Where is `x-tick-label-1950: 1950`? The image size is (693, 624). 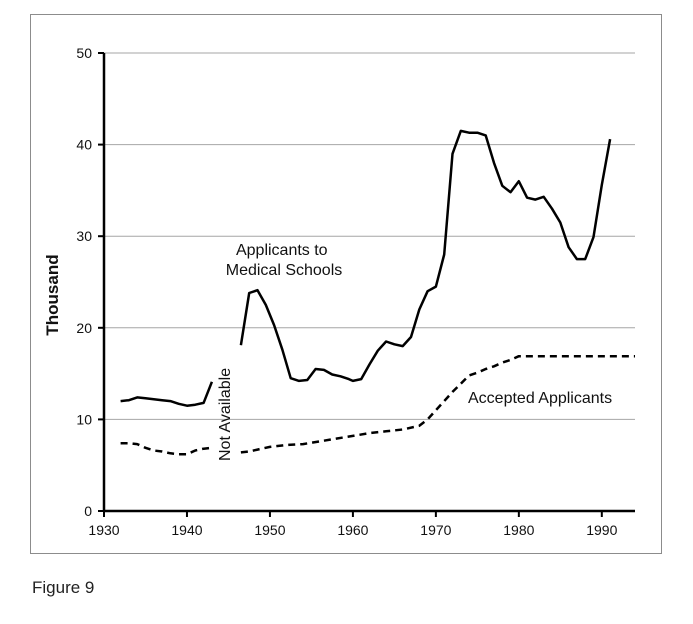
x-tick-label-1950: 1950 is located at coordinates (269, 530).